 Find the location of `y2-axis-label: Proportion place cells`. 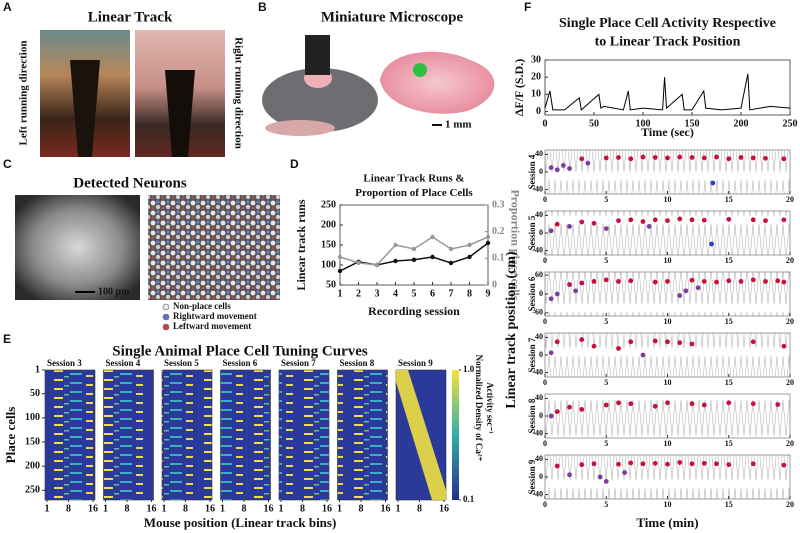

y2-axis-label: Proportion place cells is located at coordinates (515, 244).